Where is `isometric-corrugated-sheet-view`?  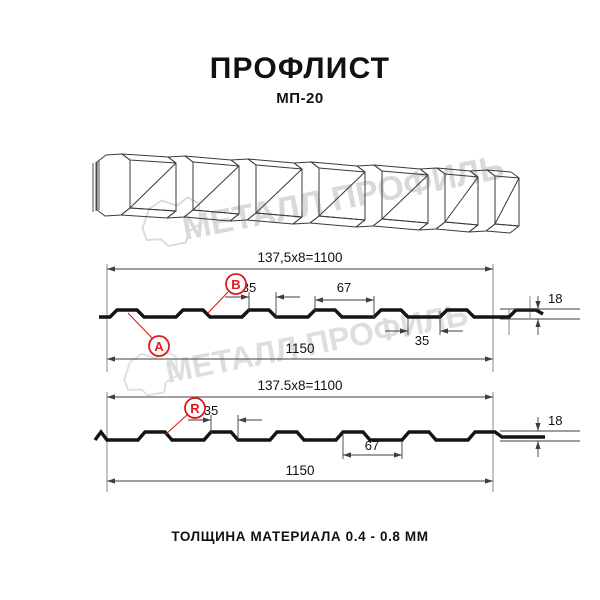
isometric-corrugated-sheet-view is located at coordinates (306, 193).